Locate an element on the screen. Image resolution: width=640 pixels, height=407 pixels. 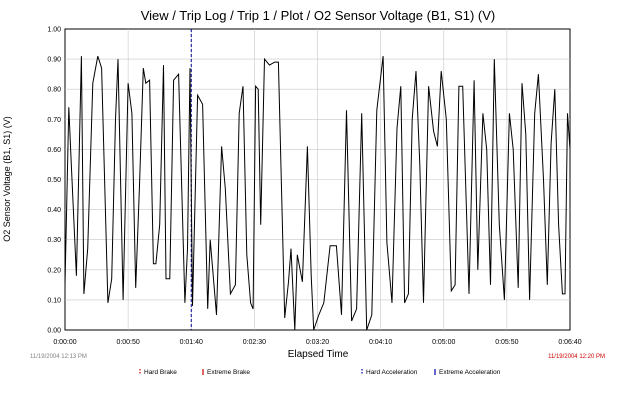
x-tick-label: 0:05:50 is located at coordinates (506, 342).